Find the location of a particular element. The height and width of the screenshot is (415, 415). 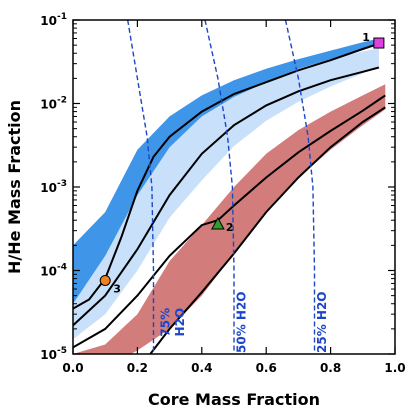

marker-label-3: 3 is located at coordinates (117, 288).